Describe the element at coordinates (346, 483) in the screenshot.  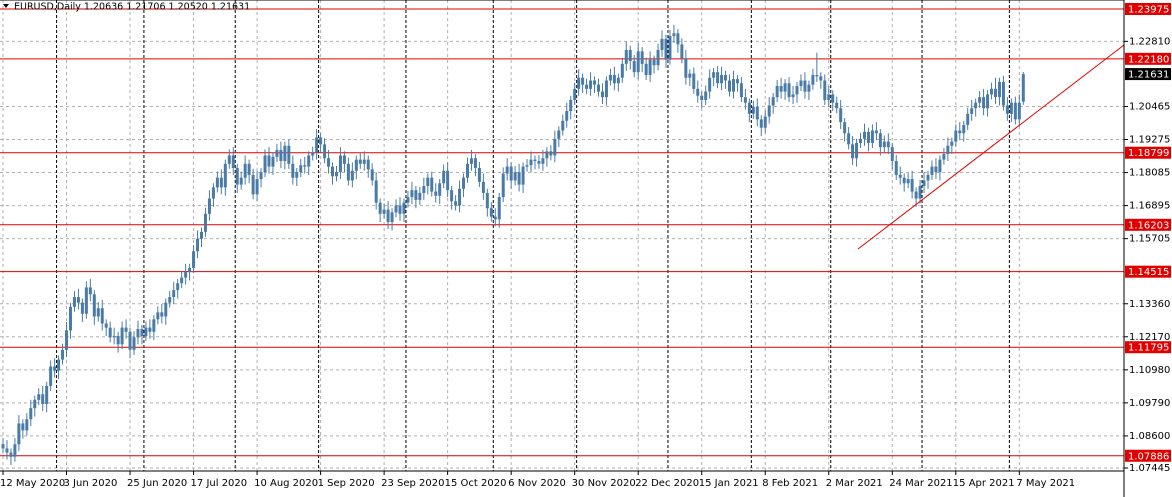
I see `x-tick-label: 1 Sep 2020` at that location.